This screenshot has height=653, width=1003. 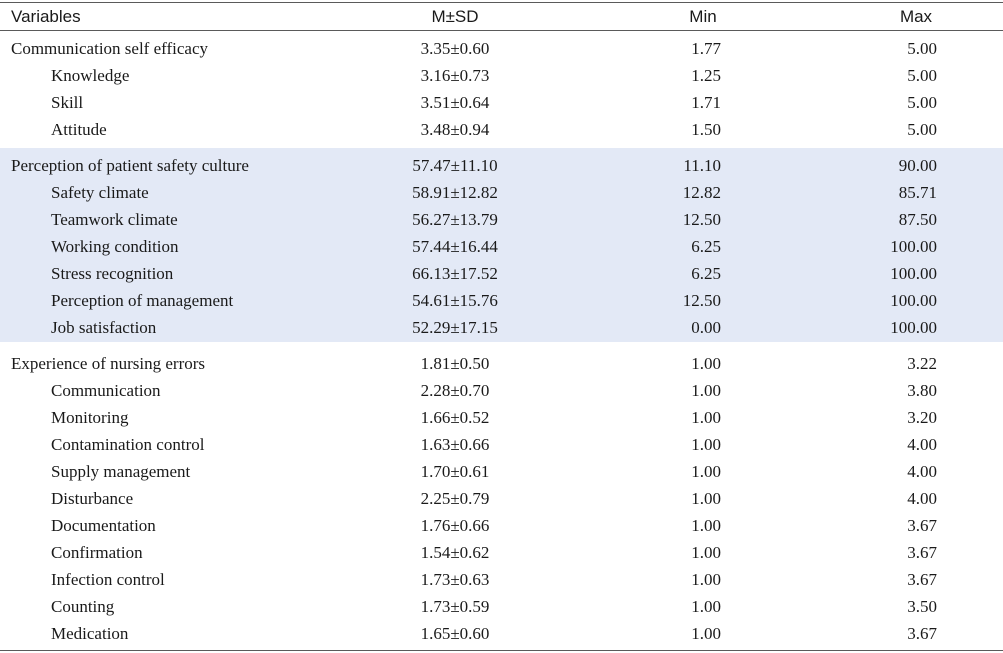 What do you see at coordinates (501, 219) in the screenshot?
I see `table-row: Teamwork climate 56.27±13.79 12.50 87.50` at bounding box center [501, 219].